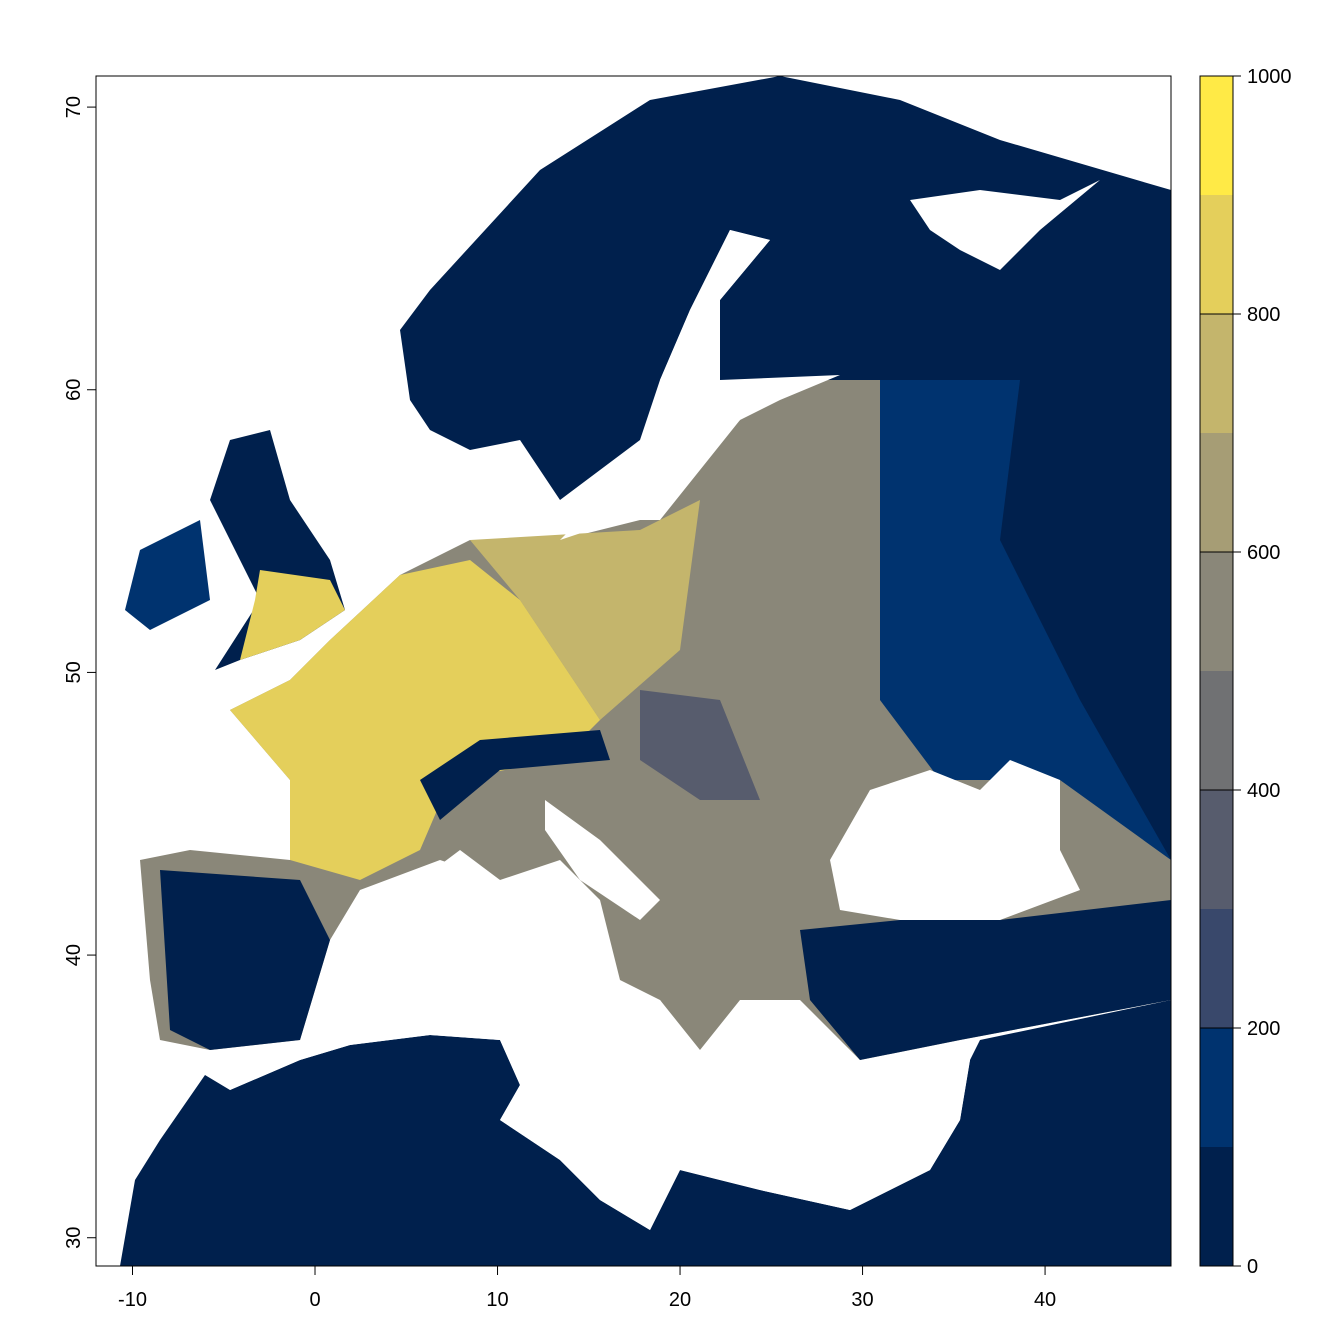 Image resolution: width=1344 pixels, height=1344 pixels. I want to click on x-tick-label: 20, so click(680, 1300).